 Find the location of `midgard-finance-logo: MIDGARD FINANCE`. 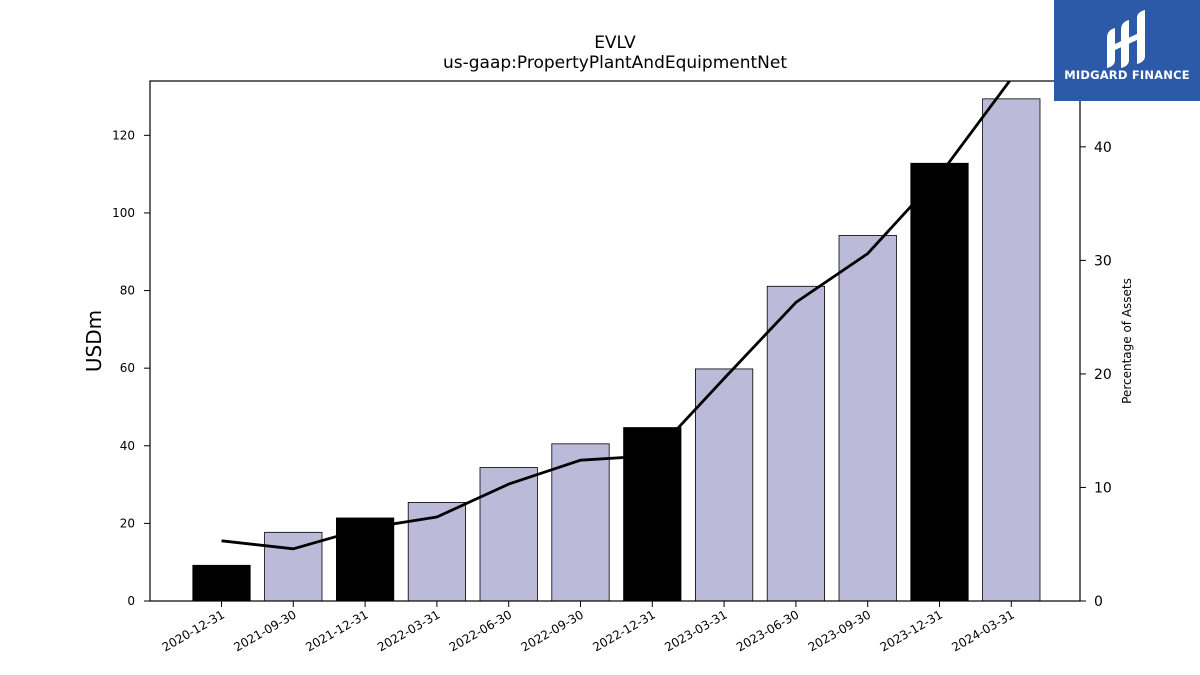

midgard-finance-logo: MIDGARD FINANCE is located at coordinates (1127, 50).